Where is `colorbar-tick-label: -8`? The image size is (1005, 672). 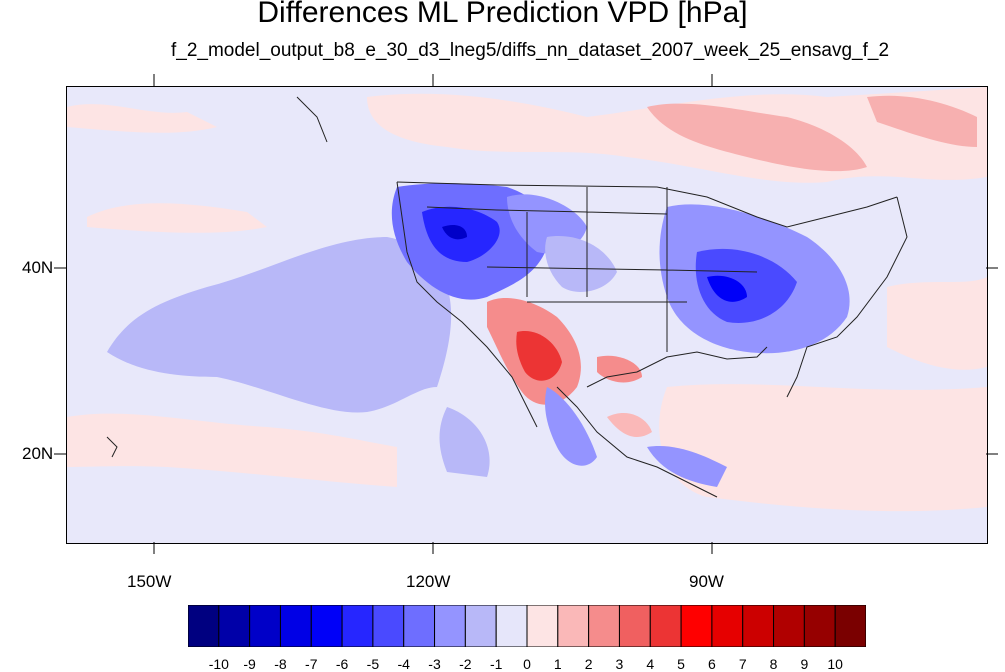 colorbar-tick-label: -8 is located at coordinates (280, 664).